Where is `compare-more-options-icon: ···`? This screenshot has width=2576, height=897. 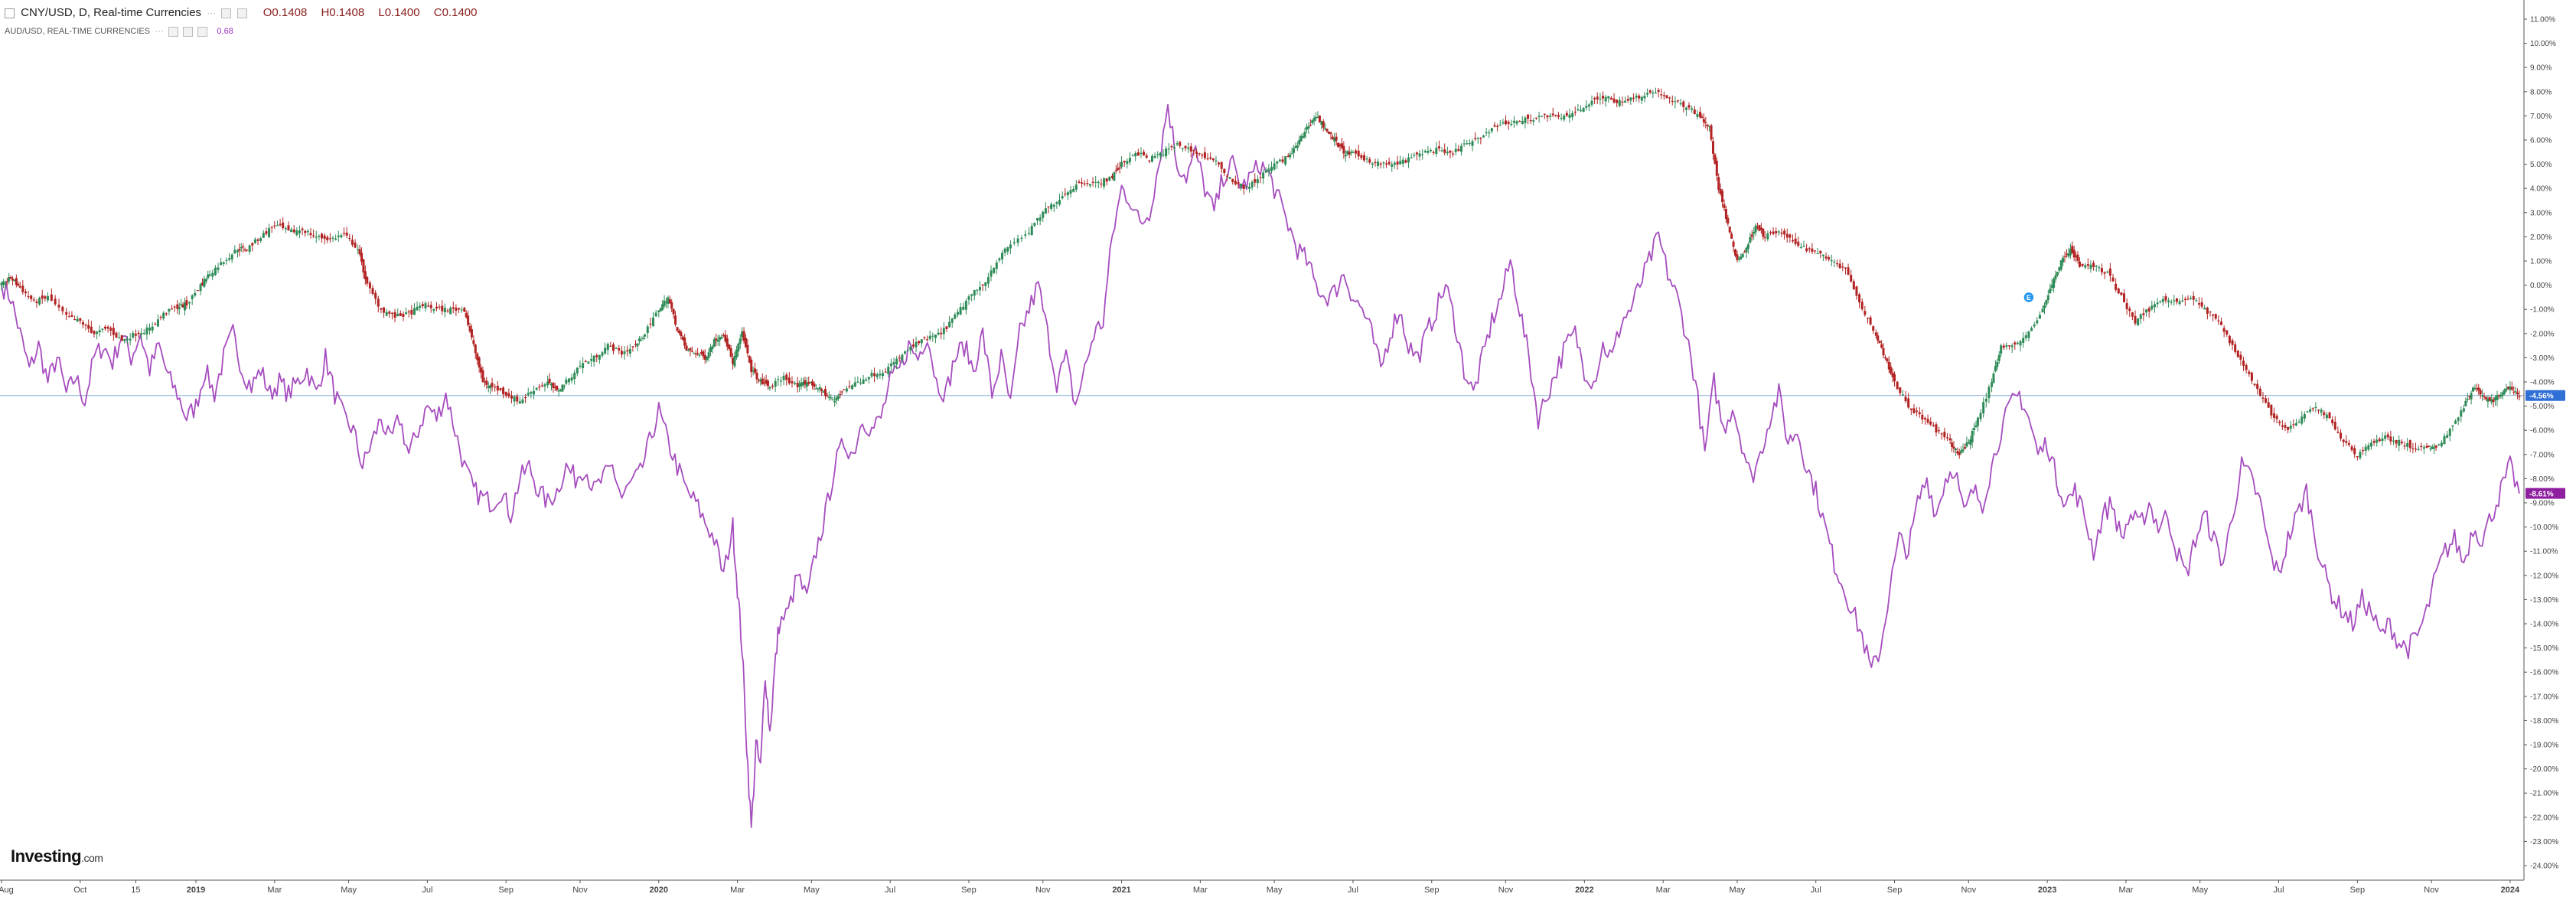 compare-more-options-icon: ··· is located at coordinates (160, 30).